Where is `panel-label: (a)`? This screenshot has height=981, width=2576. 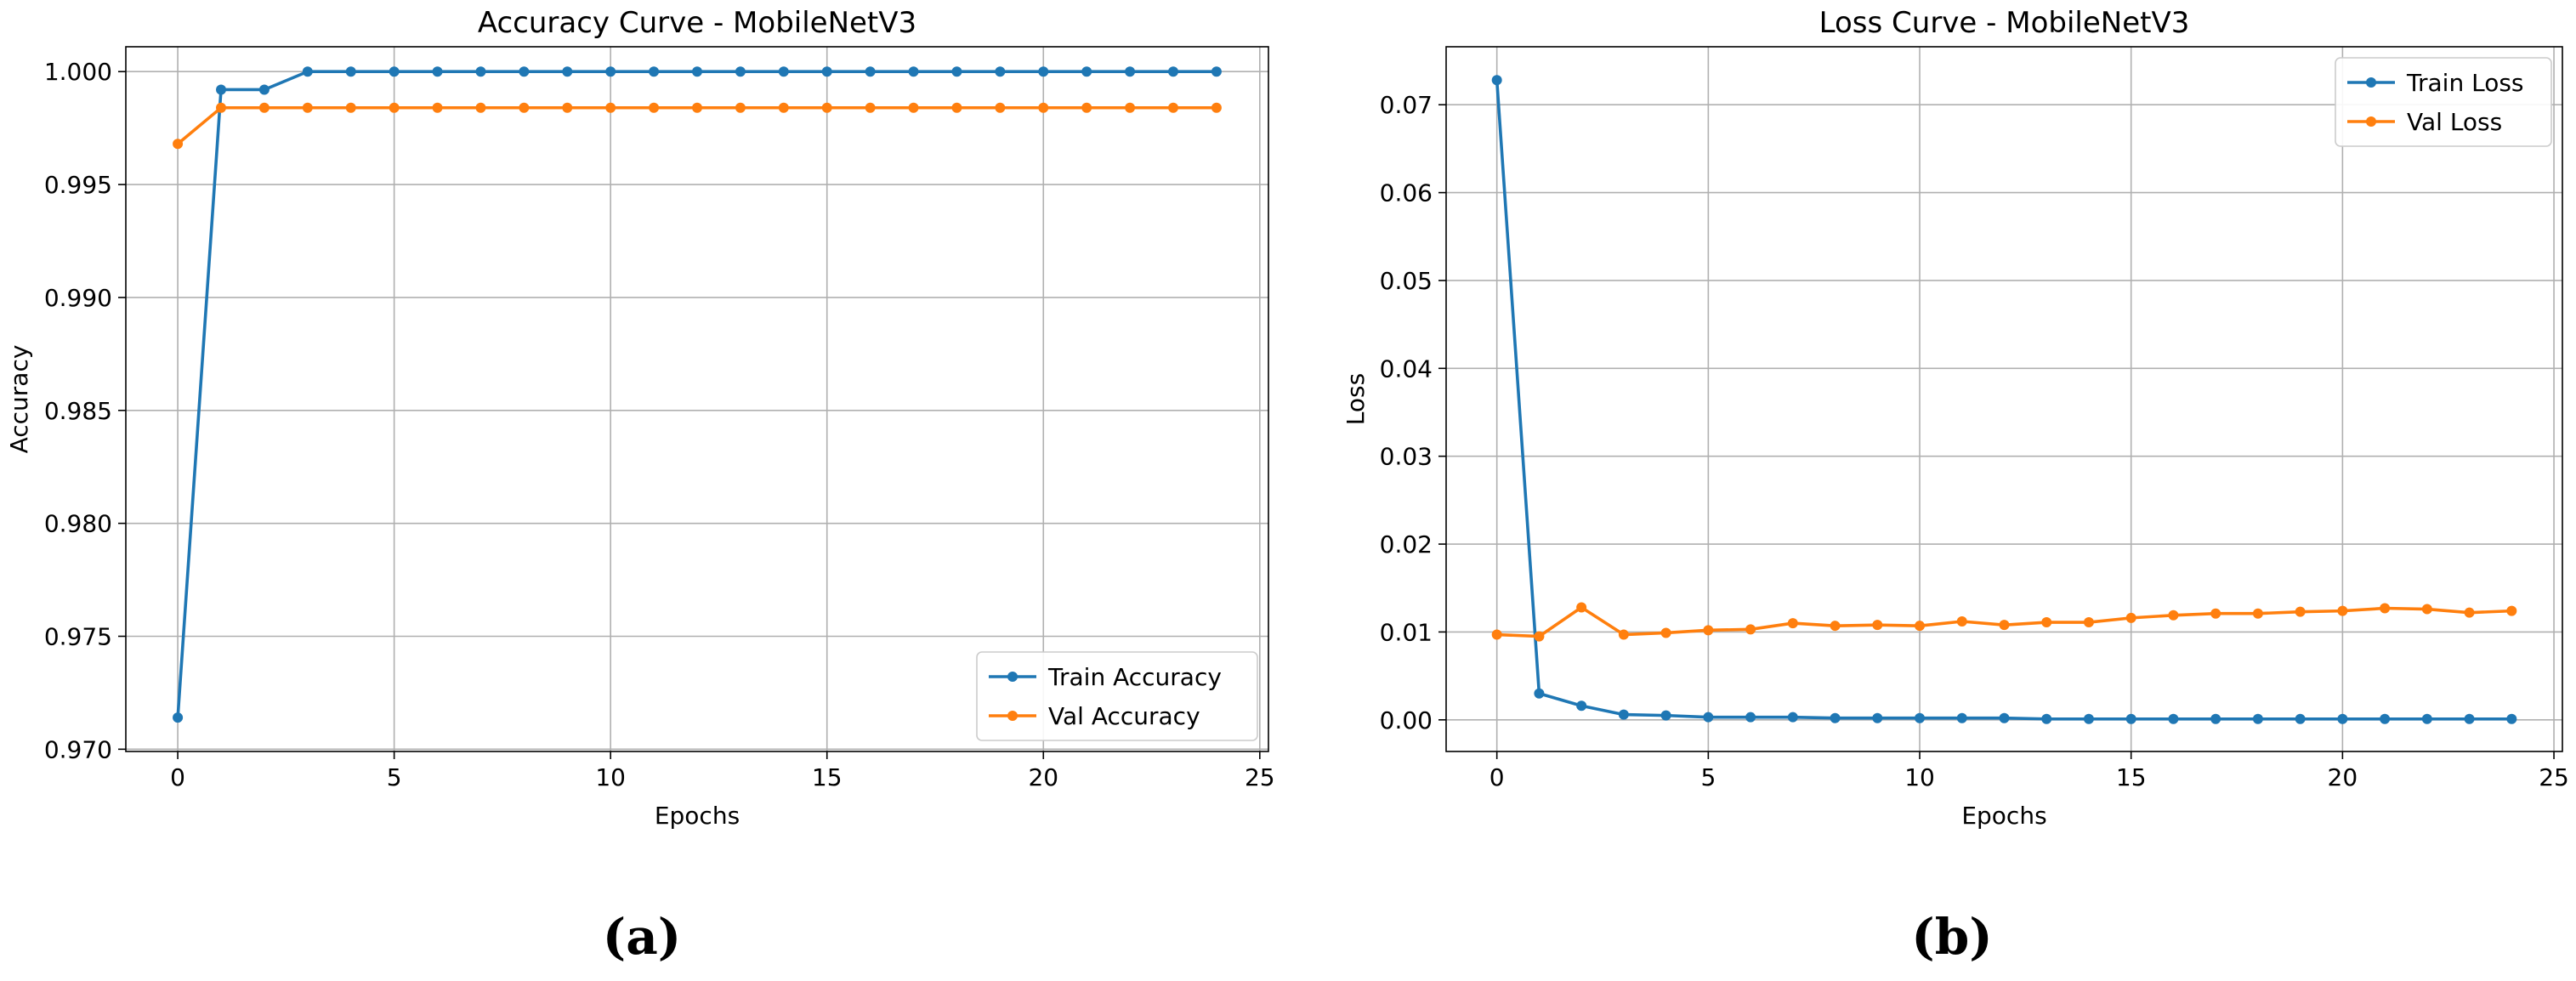 panel-label: (a) is located at coordinates (642, 937).